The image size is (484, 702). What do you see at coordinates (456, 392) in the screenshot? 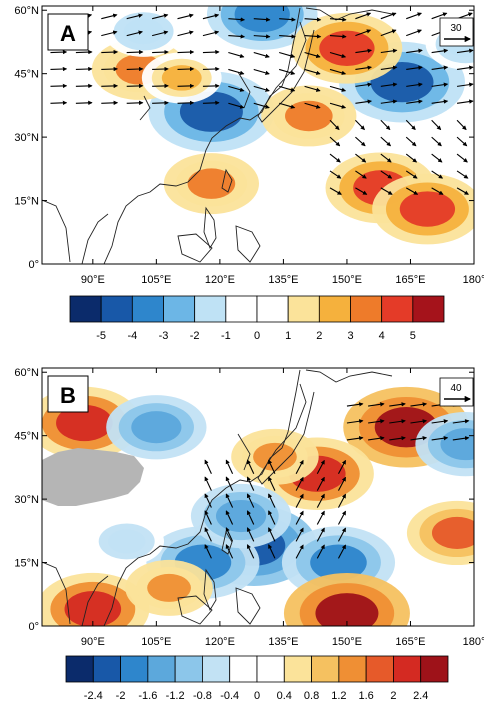
I see `panel-b-reference-vector: 40` at bounding box center [456, 392].